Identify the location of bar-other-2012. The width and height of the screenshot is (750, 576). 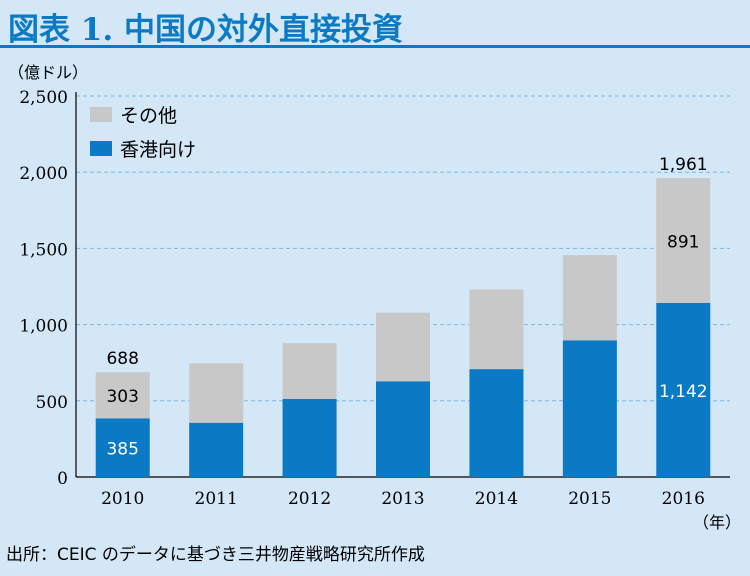
(309, 371).